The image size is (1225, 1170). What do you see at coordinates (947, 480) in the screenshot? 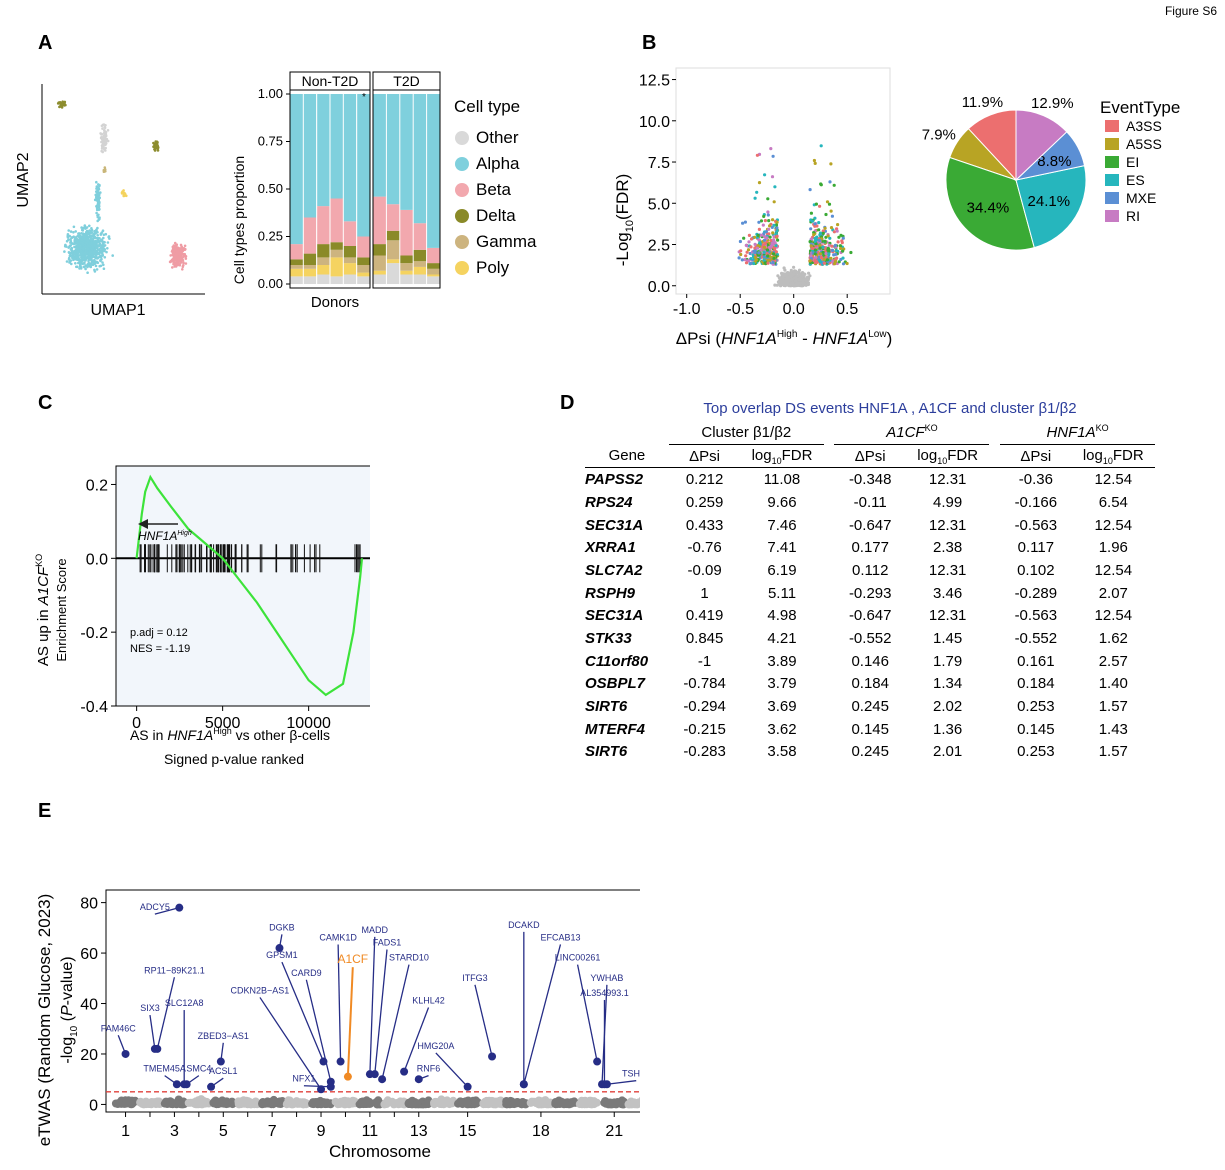
I see `value-cell: 12.31` at bounding box center [947, 480].